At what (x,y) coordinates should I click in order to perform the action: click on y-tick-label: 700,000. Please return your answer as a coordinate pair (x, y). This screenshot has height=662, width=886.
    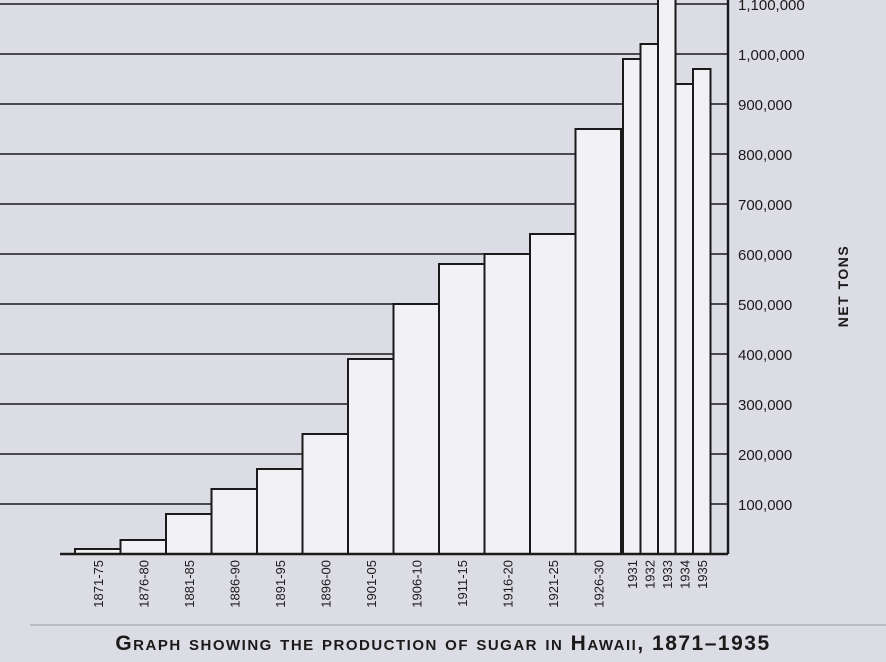
    Looking at the image, I should click on (765, 205).